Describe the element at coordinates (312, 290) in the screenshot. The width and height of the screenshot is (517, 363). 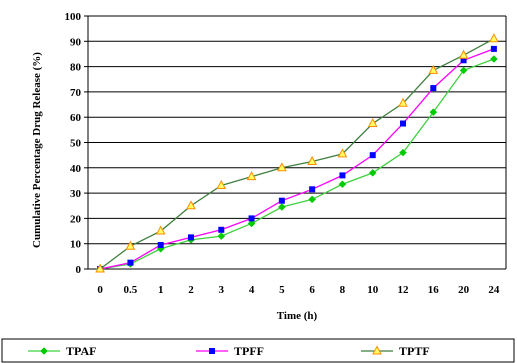
I see `x-tick-label: 6` at that location.